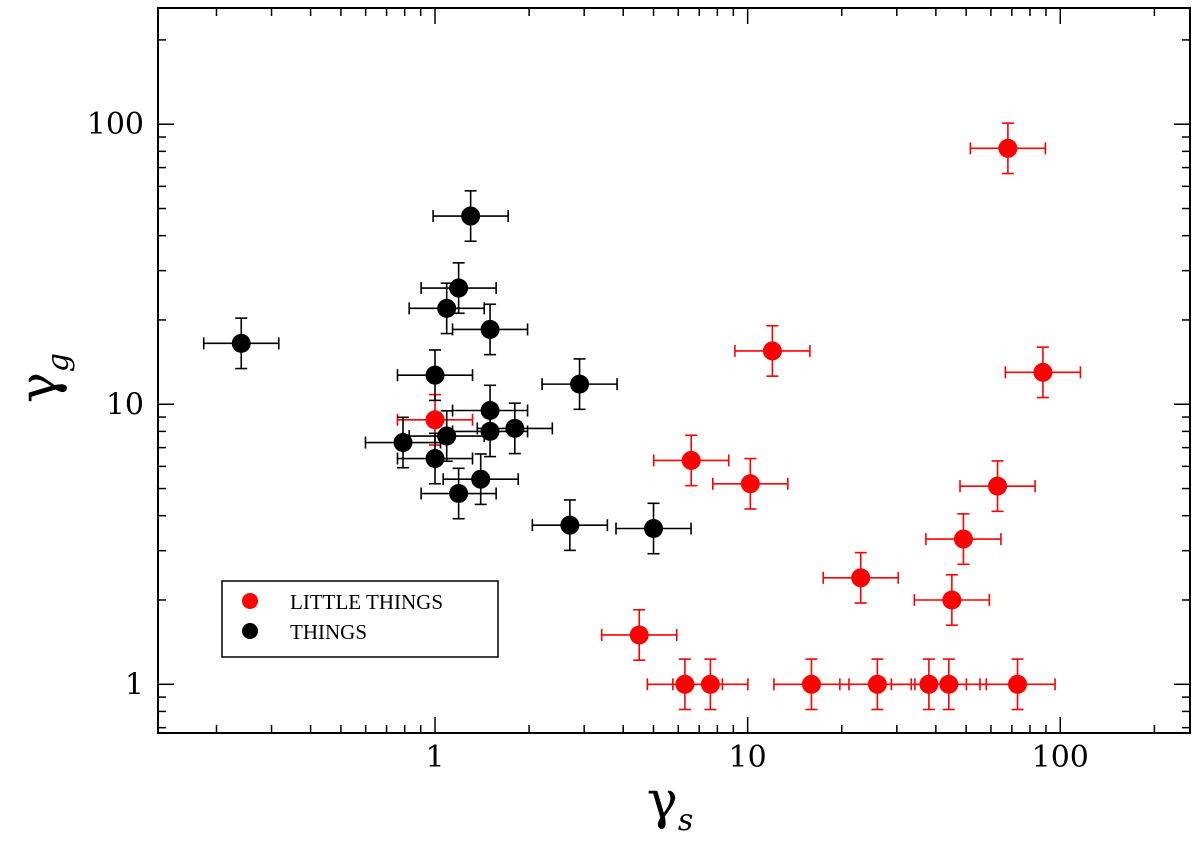 Image resolution: width=1200 pixels, height=853 pixels. Describe the element at coordinates (115, 124) in the screenshot. I see `y-tick-label: 100` at that location.